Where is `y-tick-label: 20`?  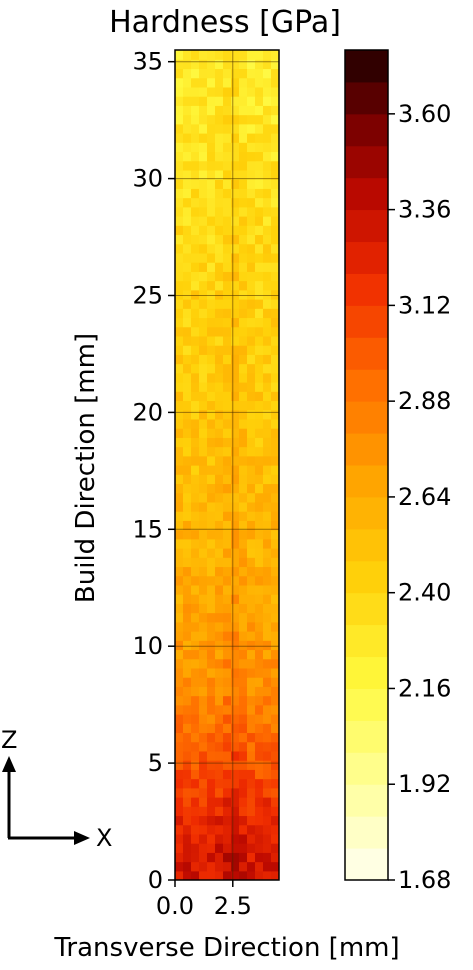
y-tick-label: 20 is located at coordinates (147, 412).